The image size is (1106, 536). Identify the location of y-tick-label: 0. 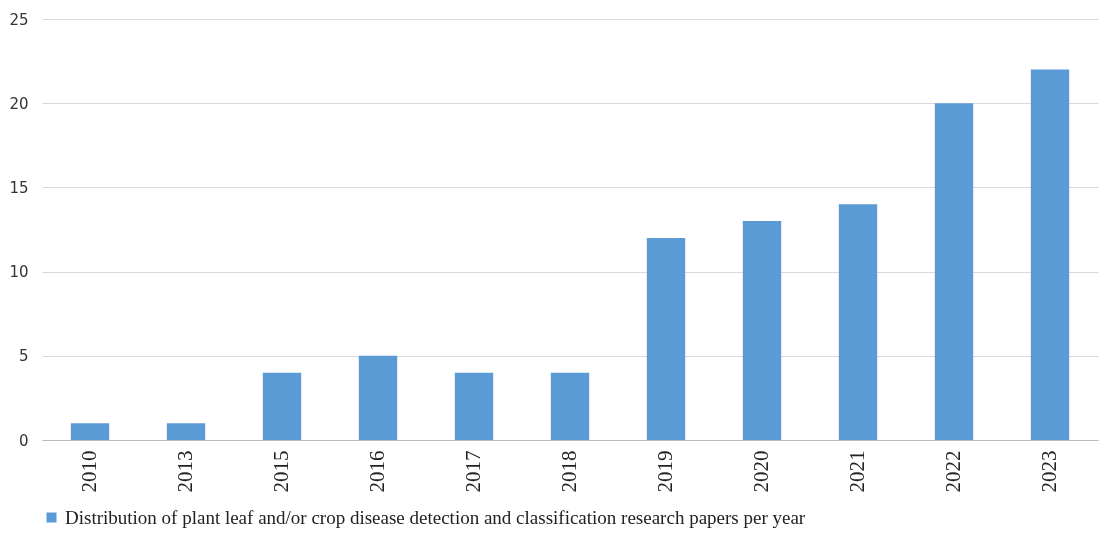
(23, 440).